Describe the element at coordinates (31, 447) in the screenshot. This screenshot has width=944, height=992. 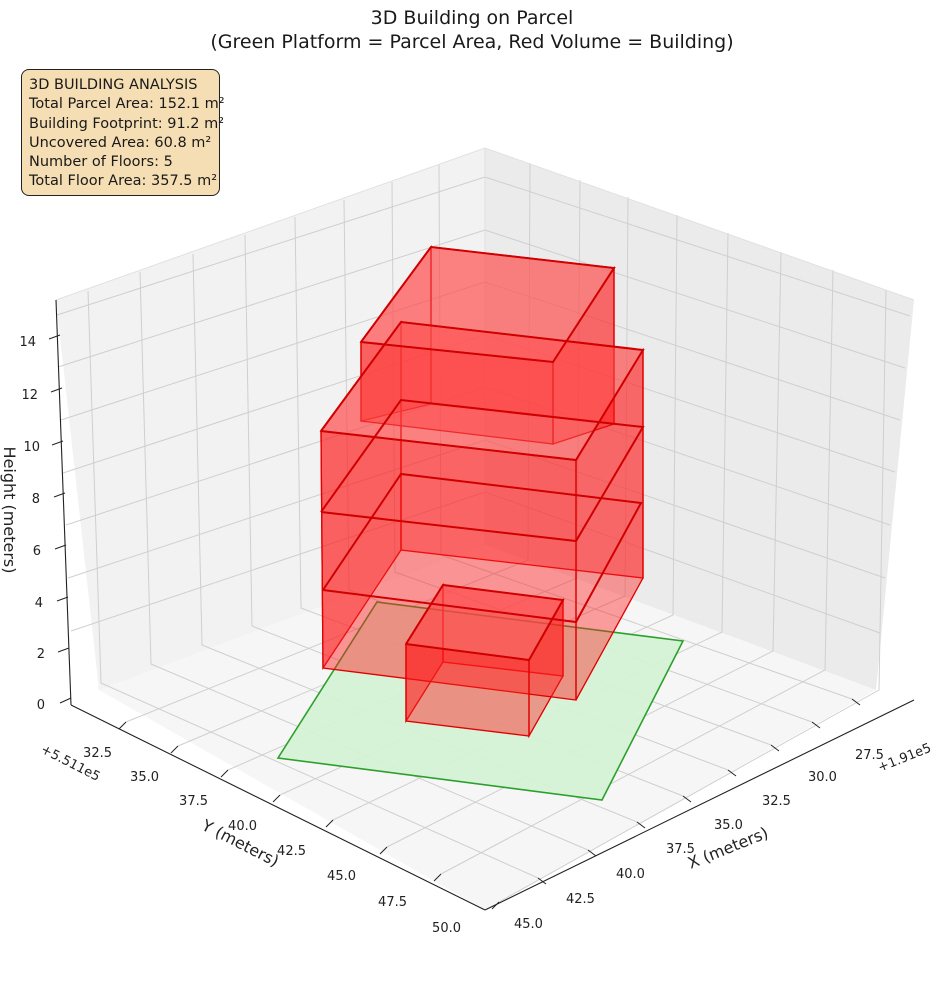
I see `z-tick-label: 10` at that location.